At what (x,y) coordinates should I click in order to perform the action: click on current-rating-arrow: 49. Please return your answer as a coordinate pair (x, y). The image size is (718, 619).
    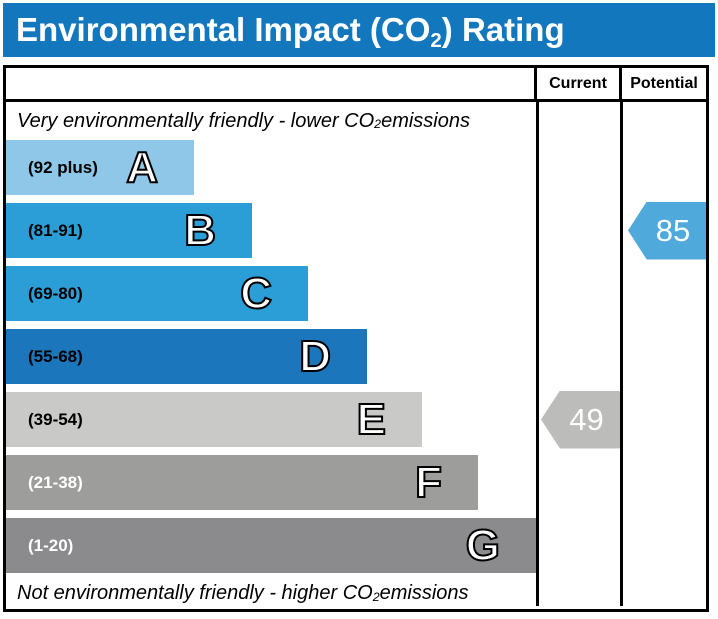
    Looking at the image, I should click on (580, 419).